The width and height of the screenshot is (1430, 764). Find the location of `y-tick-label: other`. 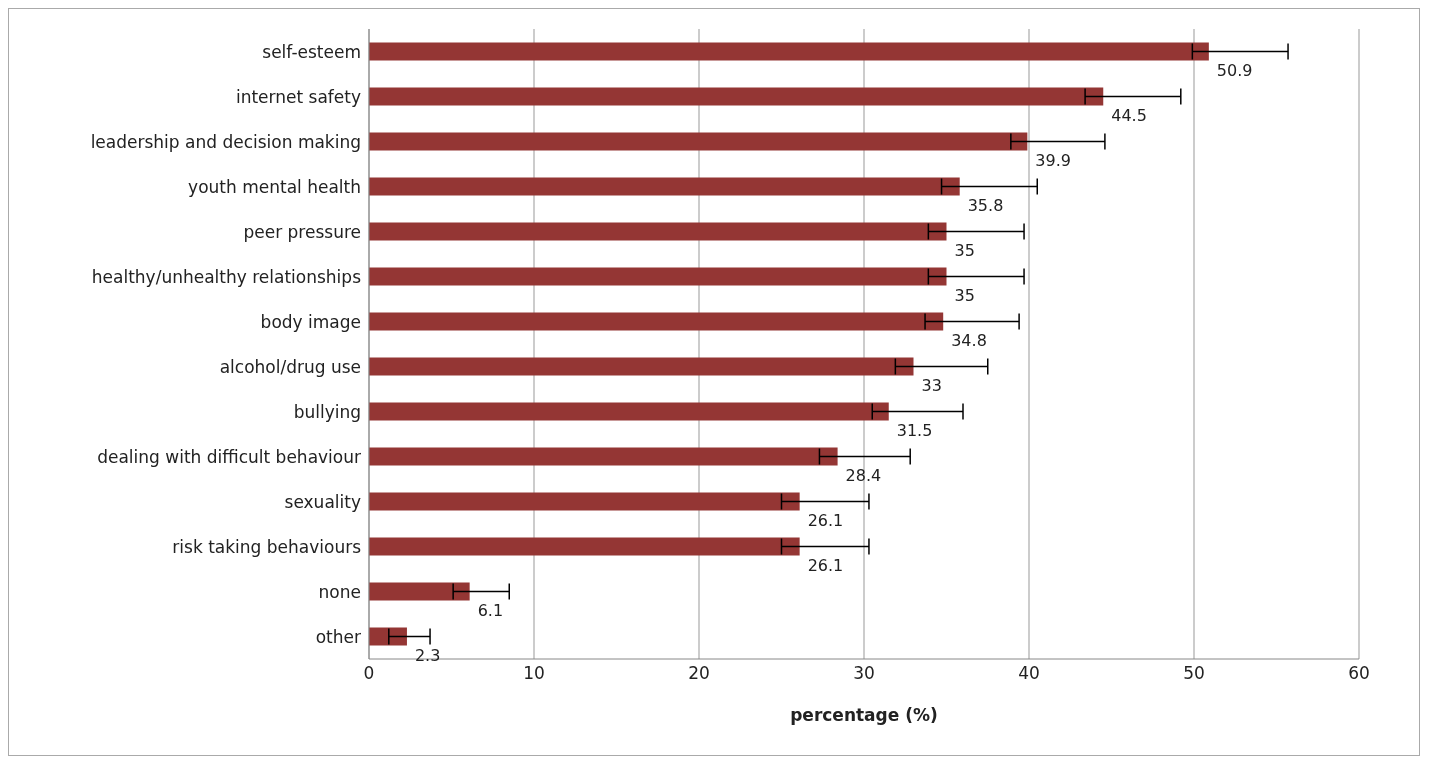

y-tick-label: other is located at coordinates (338, 636).